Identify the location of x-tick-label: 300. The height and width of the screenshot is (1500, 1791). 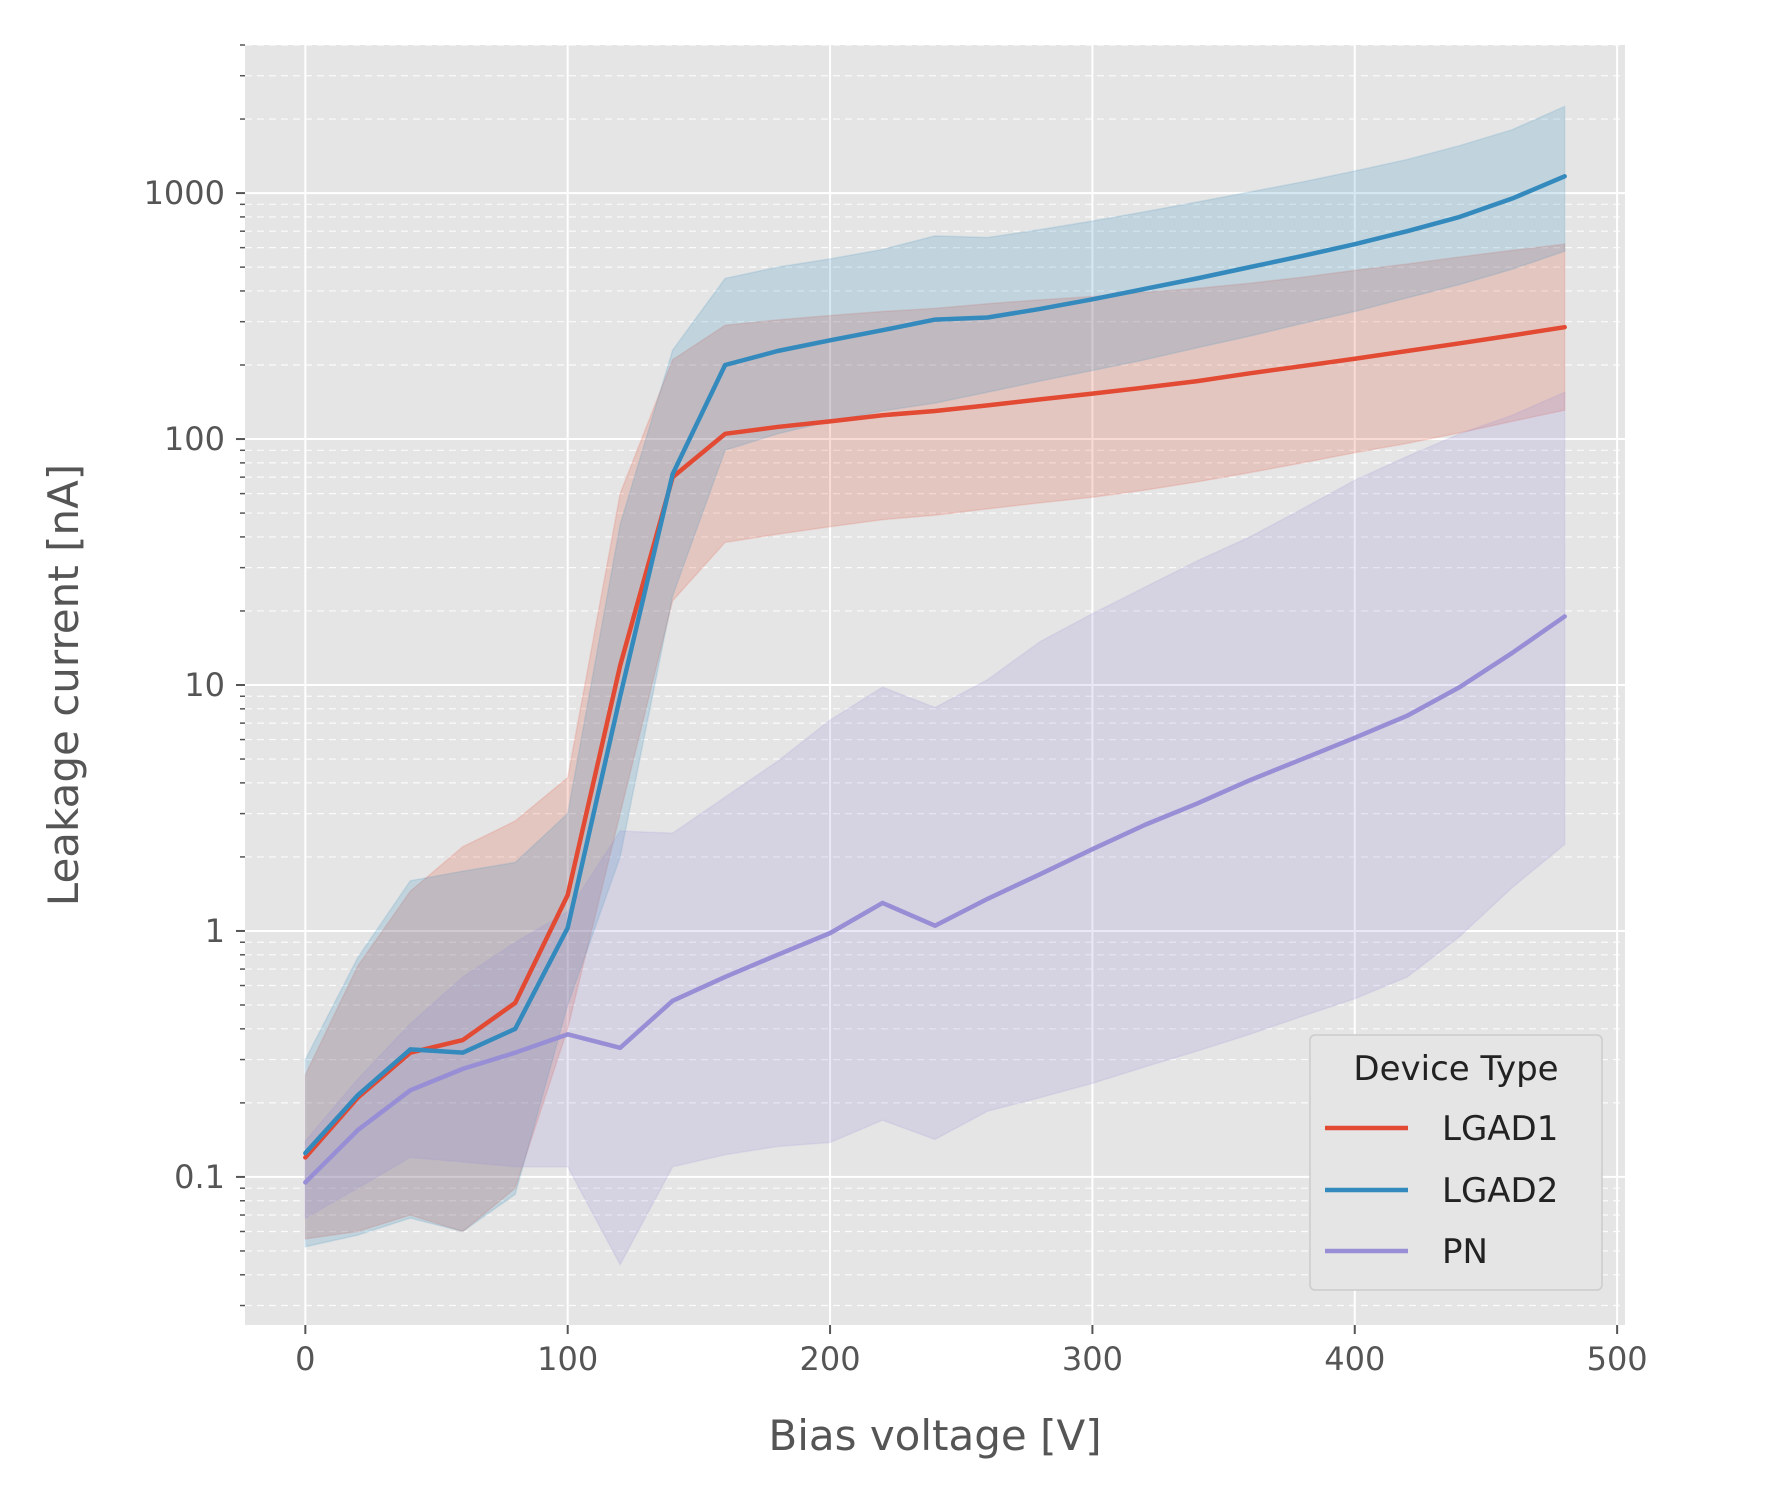
(1092, 1359).